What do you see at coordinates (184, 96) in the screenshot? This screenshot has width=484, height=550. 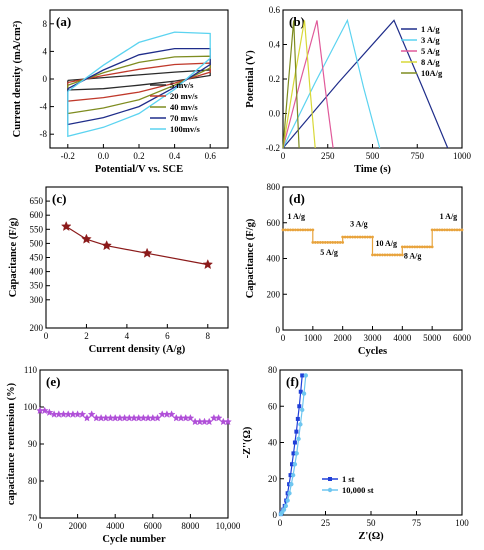 I see `legend-entry: 20 mv/s` at bounding box center [184, 96].